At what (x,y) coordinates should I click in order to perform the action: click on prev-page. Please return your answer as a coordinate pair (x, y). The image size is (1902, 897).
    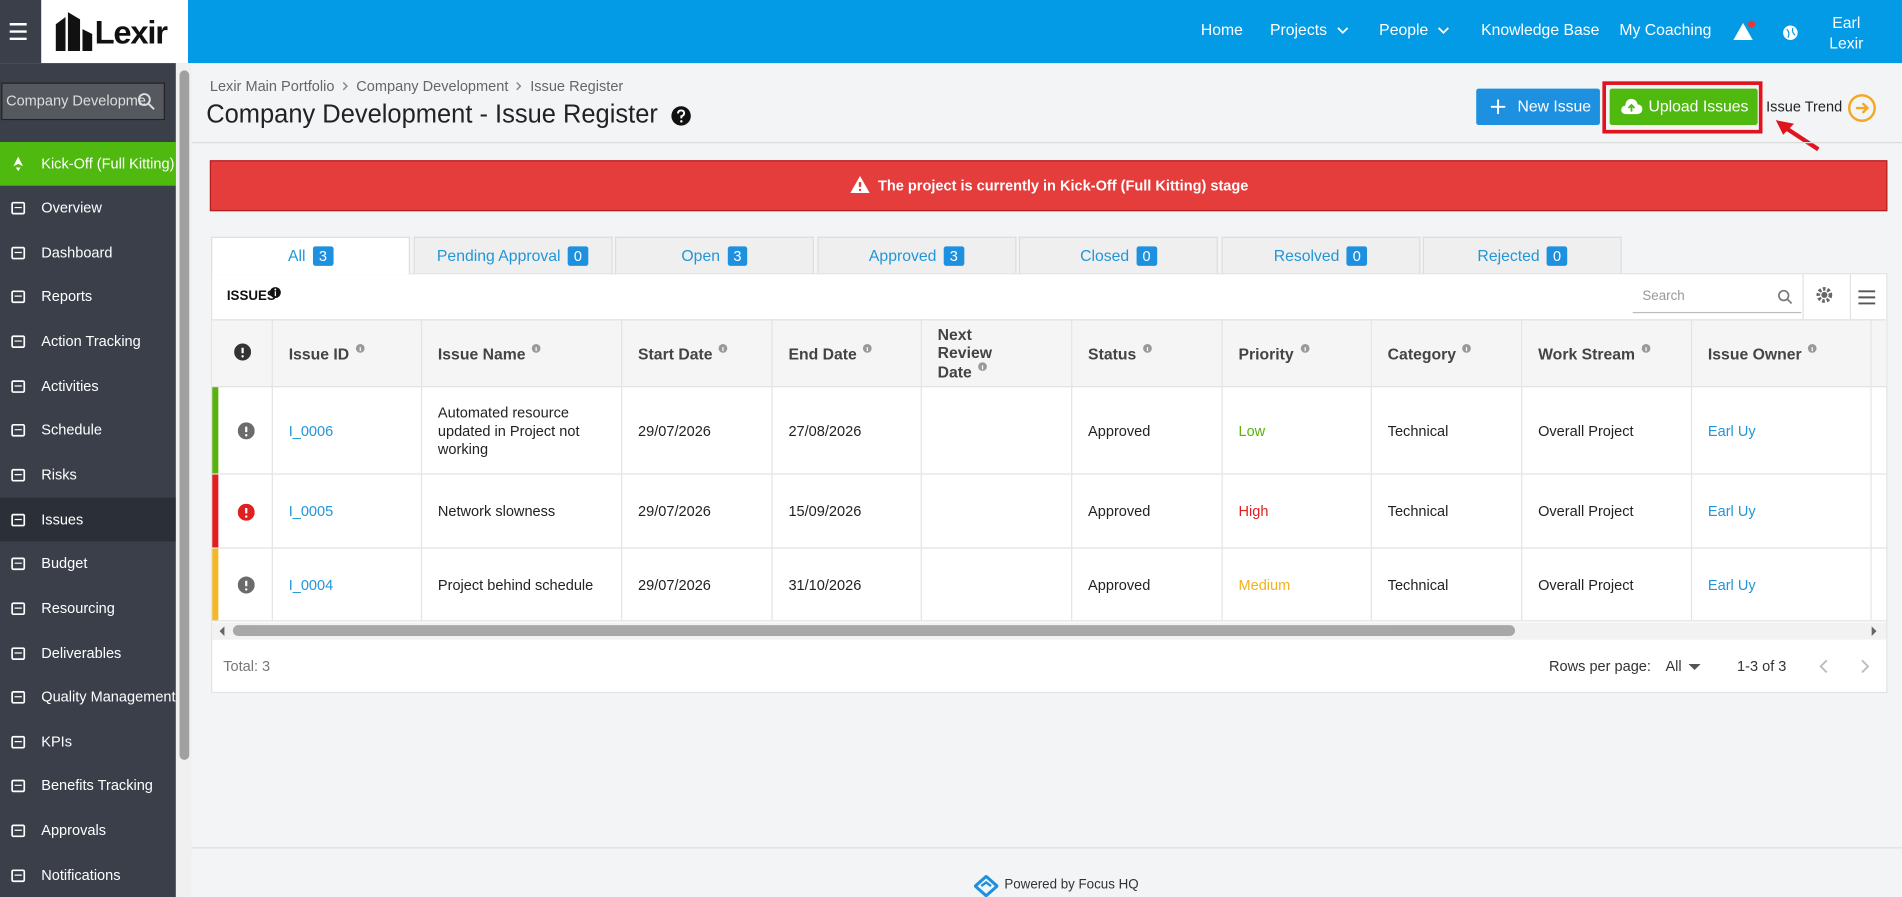
    Looking at the image, I should click on (1824, 666).